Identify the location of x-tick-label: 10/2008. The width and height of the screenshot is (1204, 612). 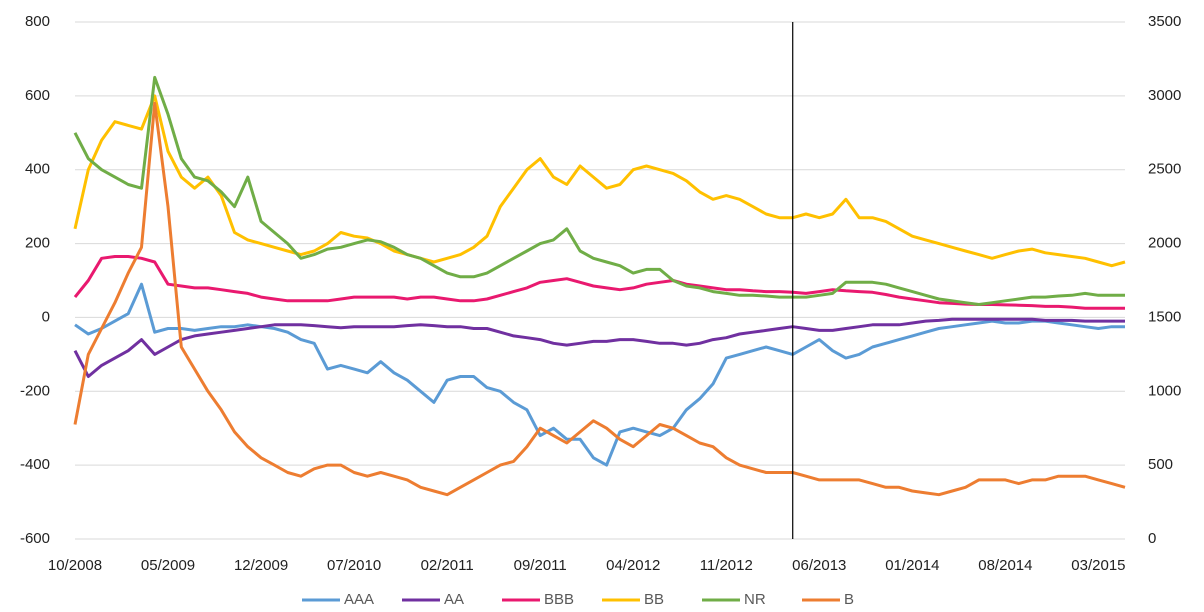
(75, 565).